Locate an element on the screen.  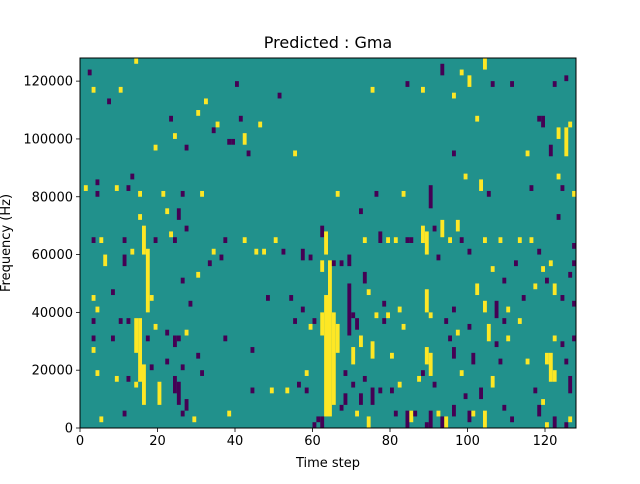
y-tick-label: 120000 is located at coordinates (48, 82).